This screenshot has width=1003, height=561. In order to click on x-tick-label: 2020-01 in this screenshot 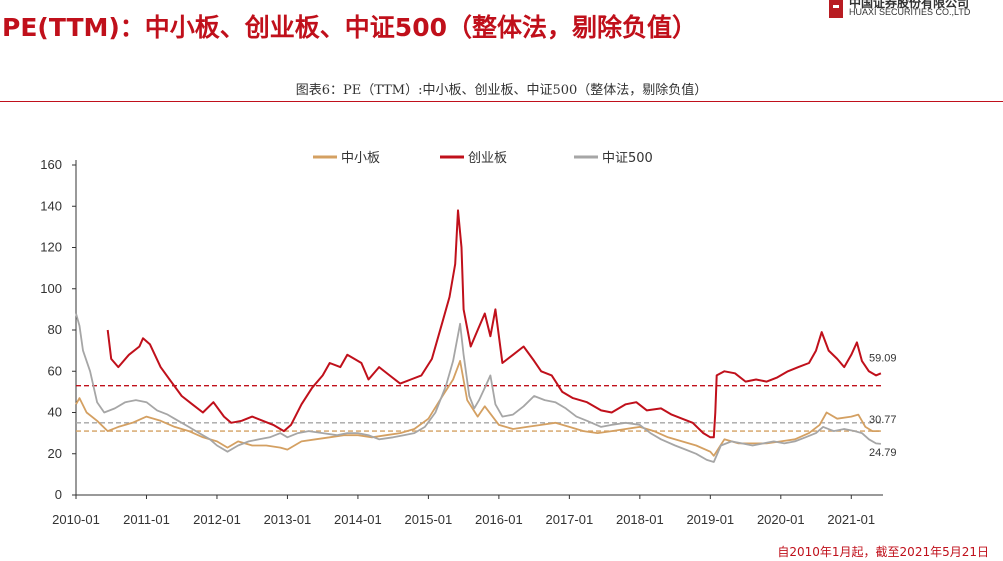, I will do `click(781, 519)`.